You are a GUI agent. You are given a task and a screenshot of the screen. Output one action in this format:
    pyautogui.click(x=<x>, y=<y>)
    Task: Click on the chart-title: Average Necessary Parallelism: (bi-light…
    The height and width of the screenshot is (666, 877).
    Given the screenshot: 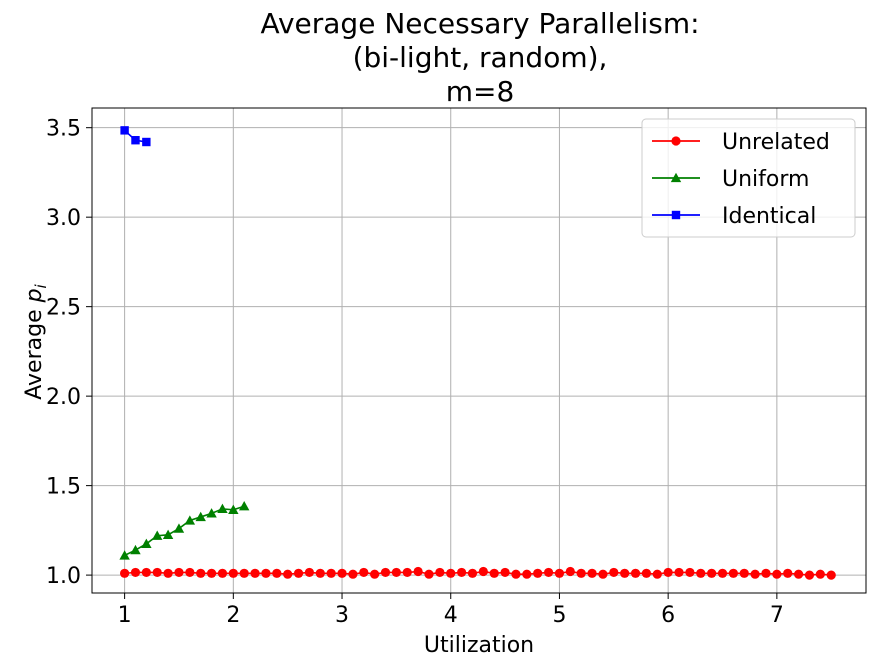 What is the action you would take?
    pyautogui.click(x=479, y=57)
    